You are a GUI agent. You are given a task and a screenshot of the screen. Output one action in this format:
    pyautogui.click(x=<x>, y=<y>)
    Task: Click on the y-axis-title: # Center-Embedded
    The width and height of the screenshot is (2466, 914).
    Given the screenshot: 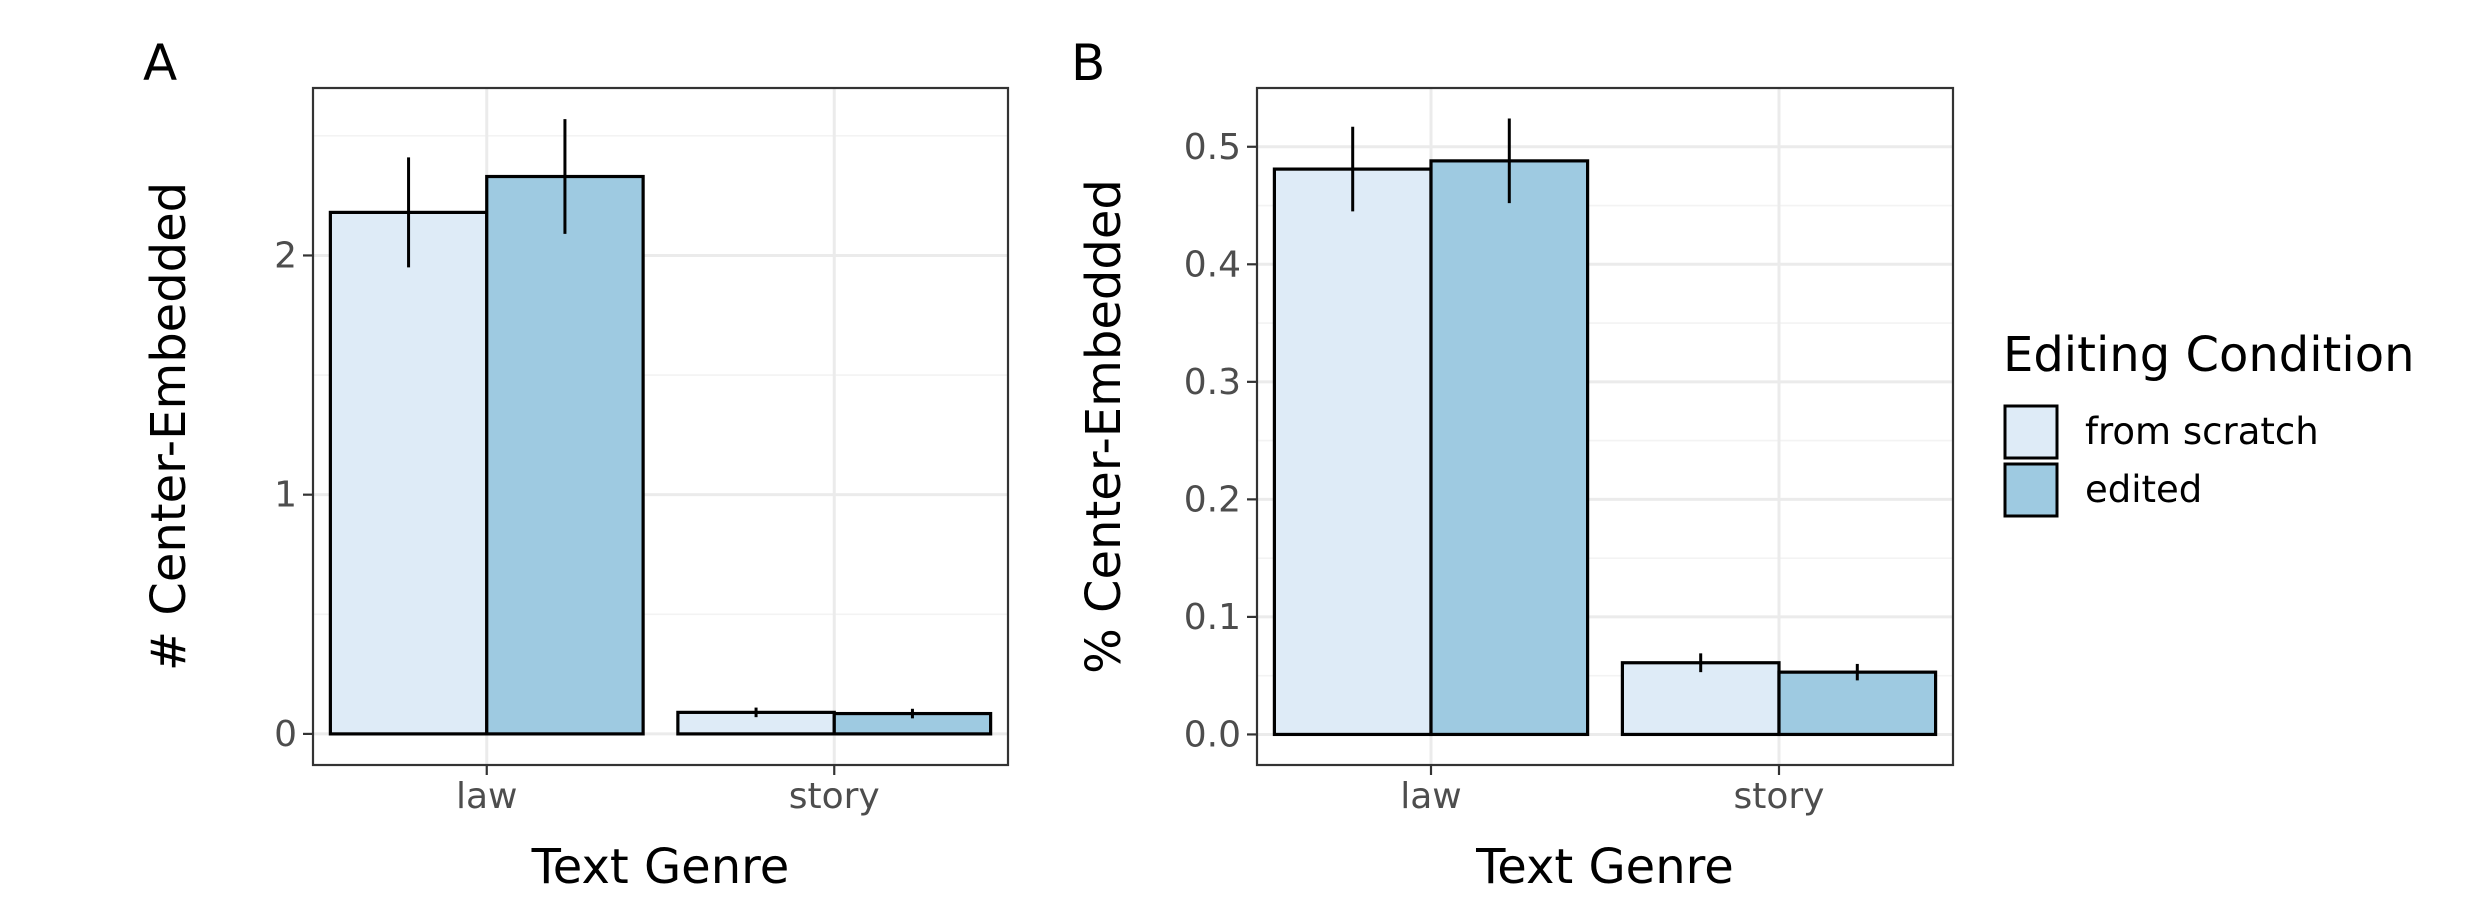 What is the action you would take?
    pyautogui.click(x=169, y=426)
    